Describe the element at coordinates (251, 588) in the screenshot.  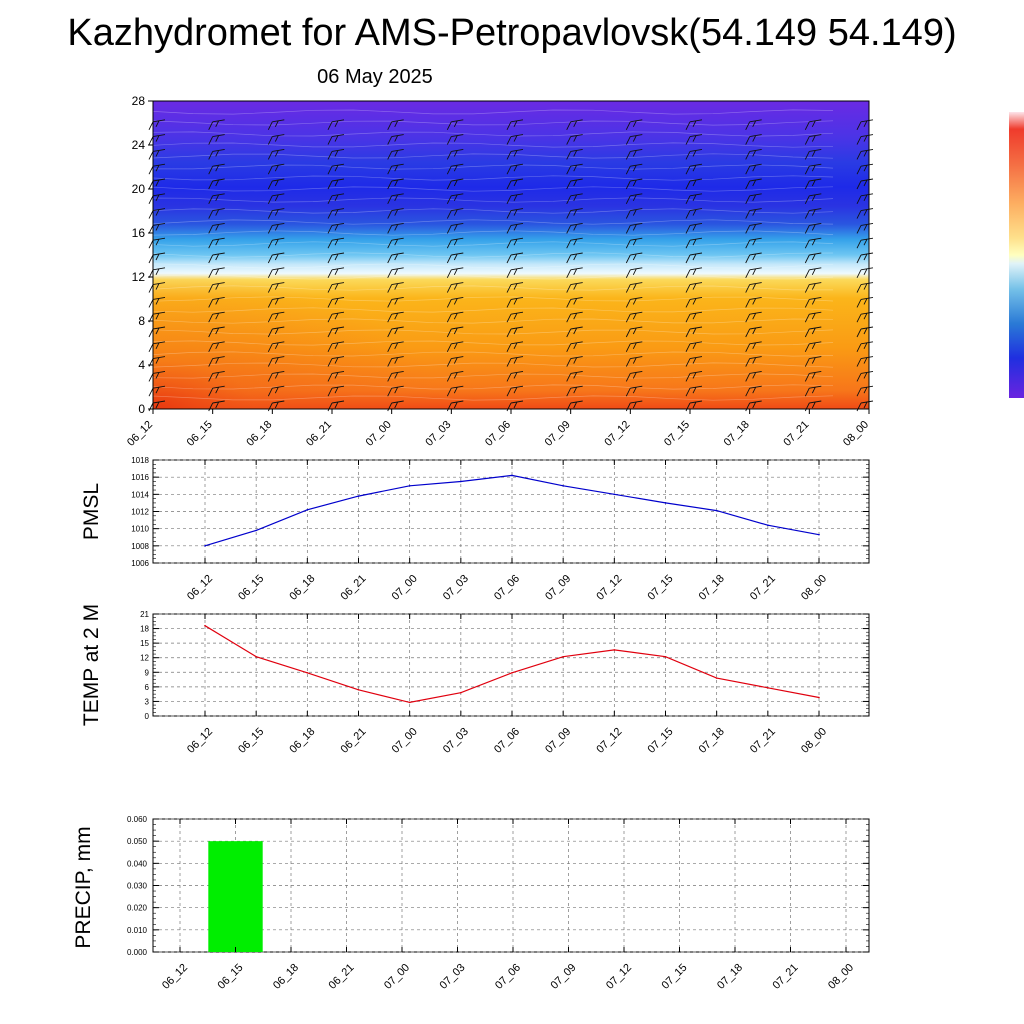
I see `pmsl-xtick-label: 06_15` at that location.